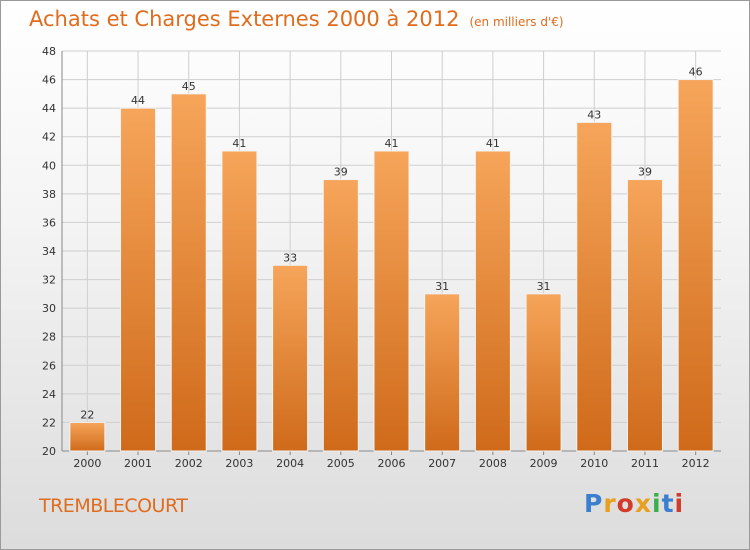 The width and height of the screenshot is (750, 550). Describe the element at coordinates (49, 251) in the screenshot. I see `y-tick-label: 34` at that location.